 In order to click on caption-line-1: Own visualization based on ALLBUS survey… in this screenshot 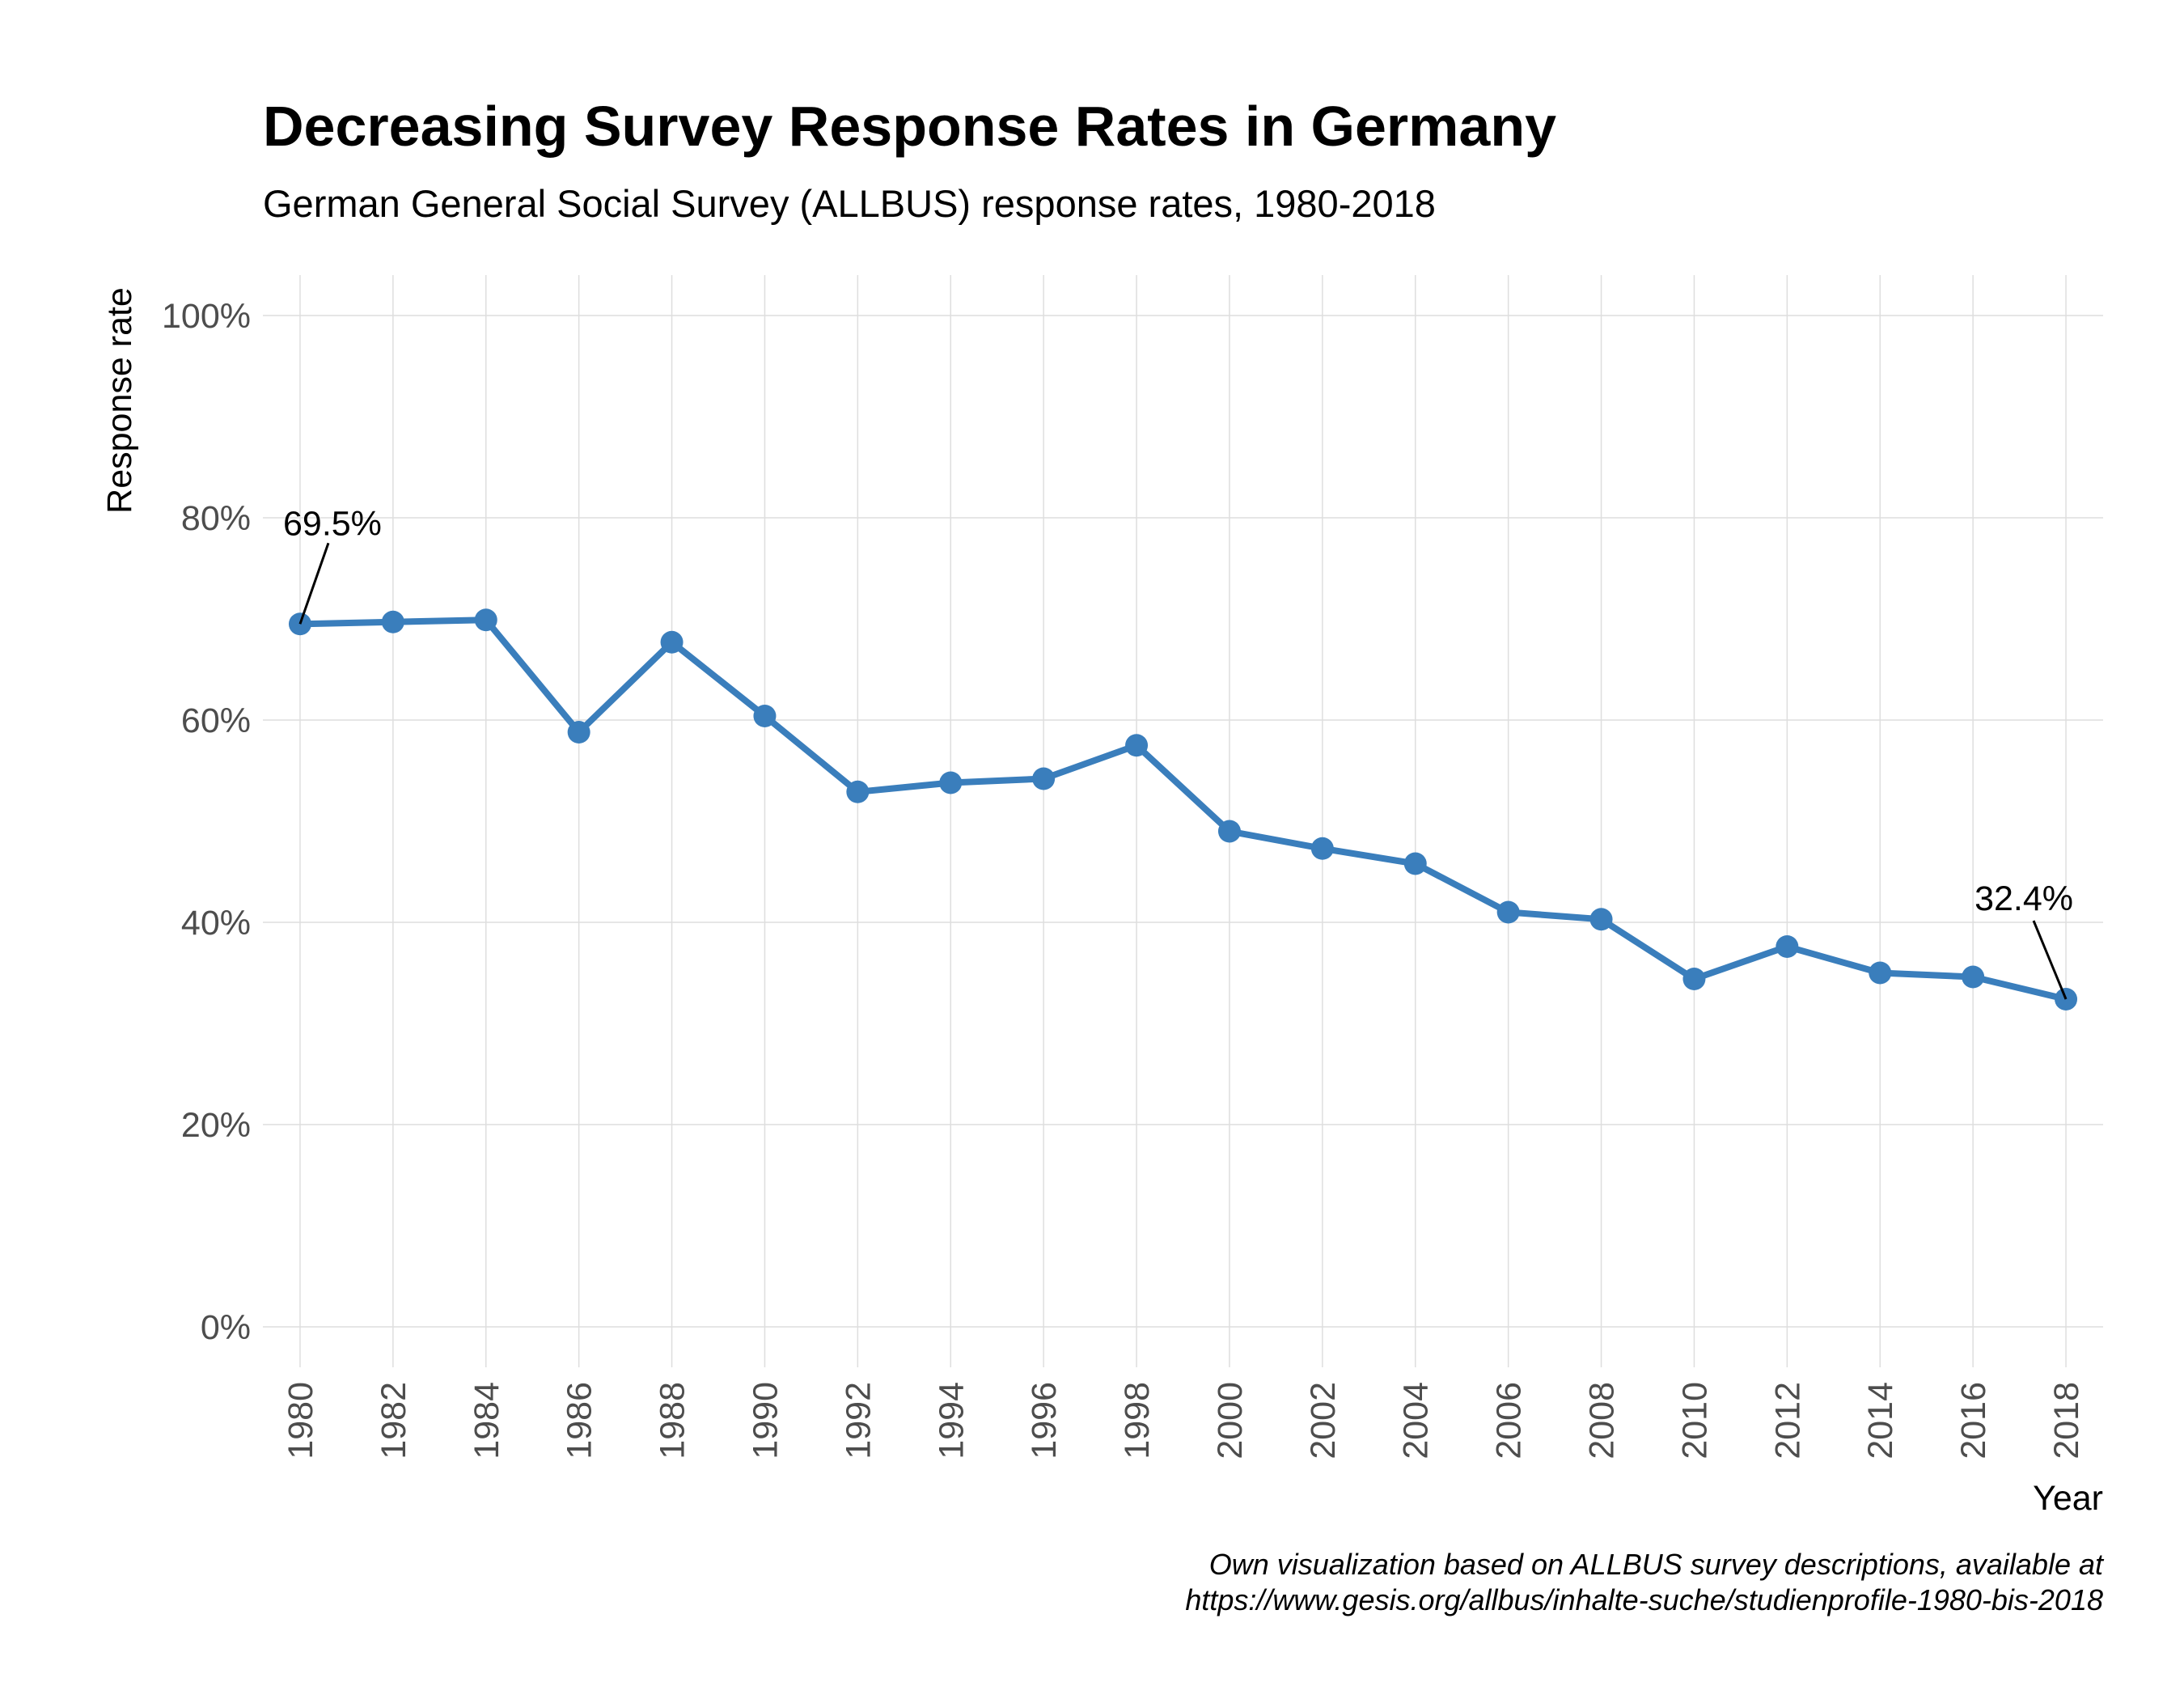, I will do `click(1657, 1564)`.